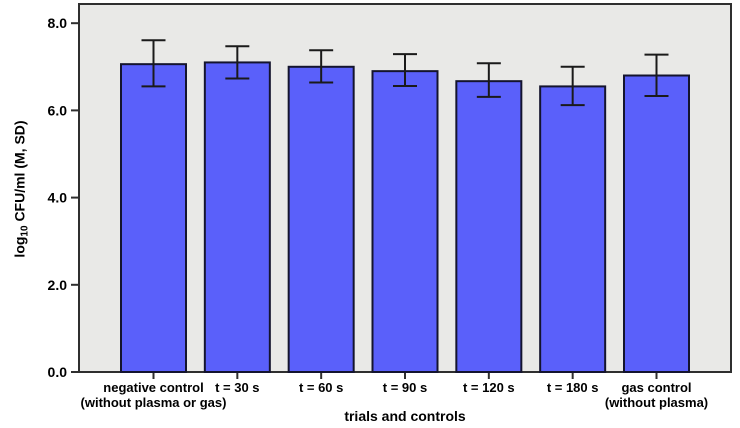 The height and width of the screenshot is (428, 740). What do you see at coordinates (58, 198) in the screenshot?
I see `y-axis-tick-label: 4.0` at bounding box center [58, 198].